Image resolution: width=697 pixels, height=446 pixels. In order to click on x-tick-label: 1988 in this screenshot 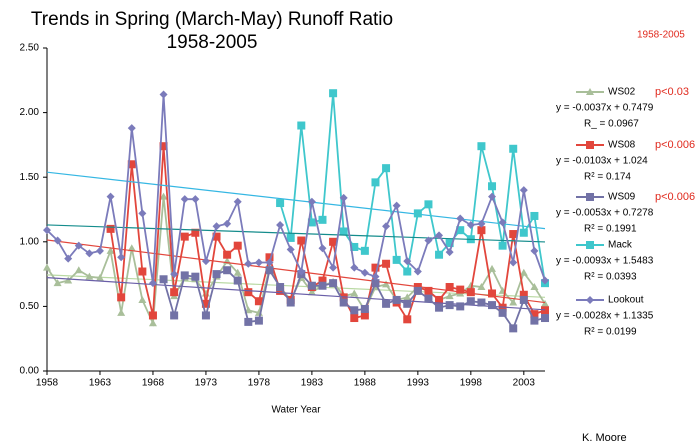, I will do `click(365, 383)`.